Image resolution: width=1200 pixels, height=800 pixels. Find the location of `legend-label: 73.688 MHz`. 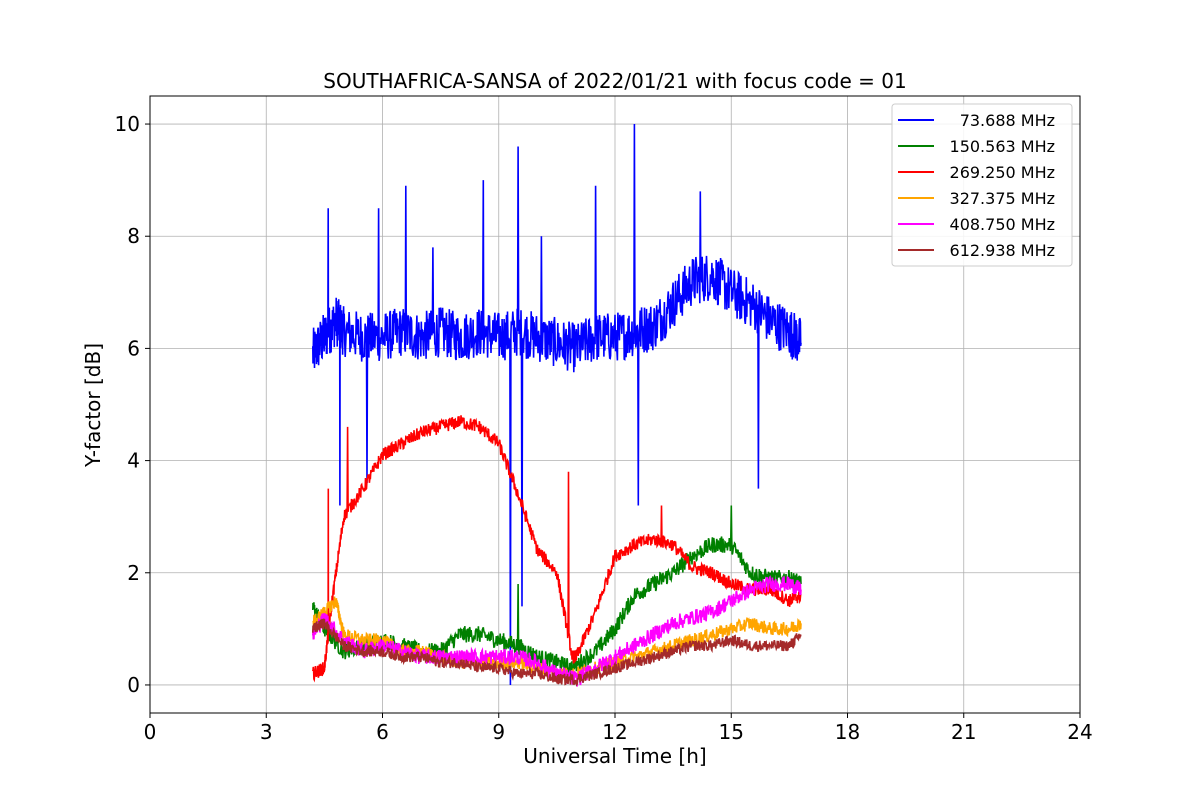

legend-label: 73.688 MHz is located at coordinates (1007, 120).